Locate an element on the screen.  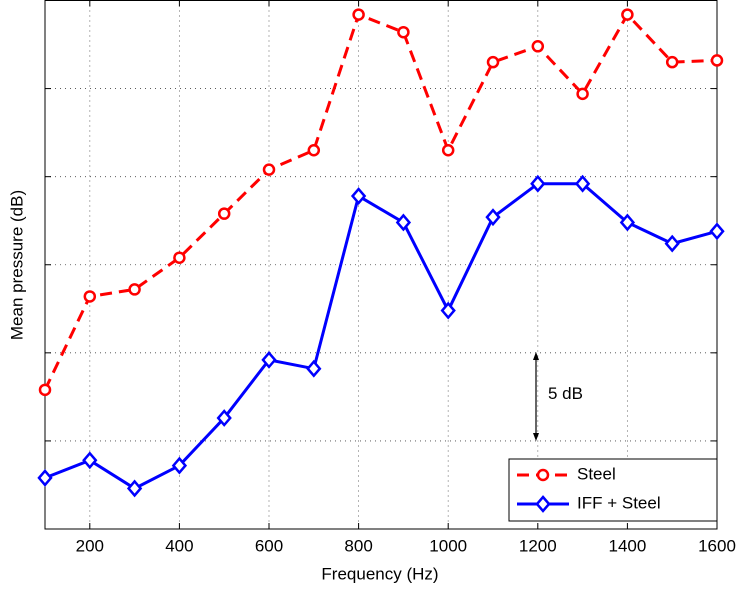
x-tick-label: 400 is located at coordinates (179, 545).